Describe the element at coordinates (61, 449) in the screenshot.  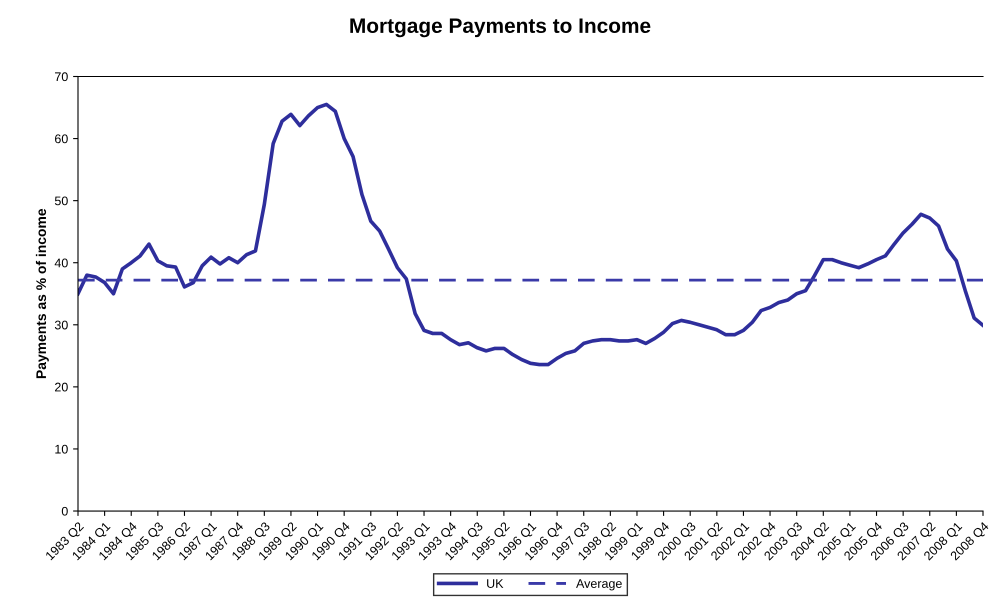
I see `y-tick-label: 10` at that location.